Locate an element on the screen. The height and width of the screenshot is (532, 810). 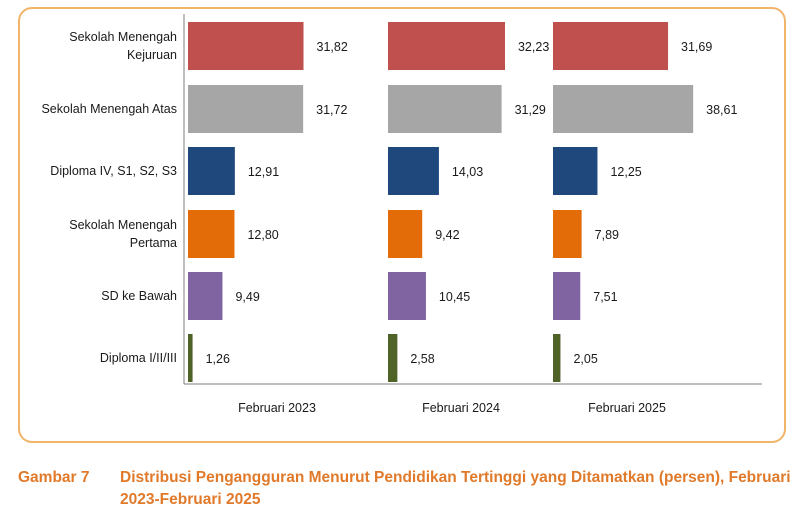
data-label: 38,61 is located at coordinates (721, 110).